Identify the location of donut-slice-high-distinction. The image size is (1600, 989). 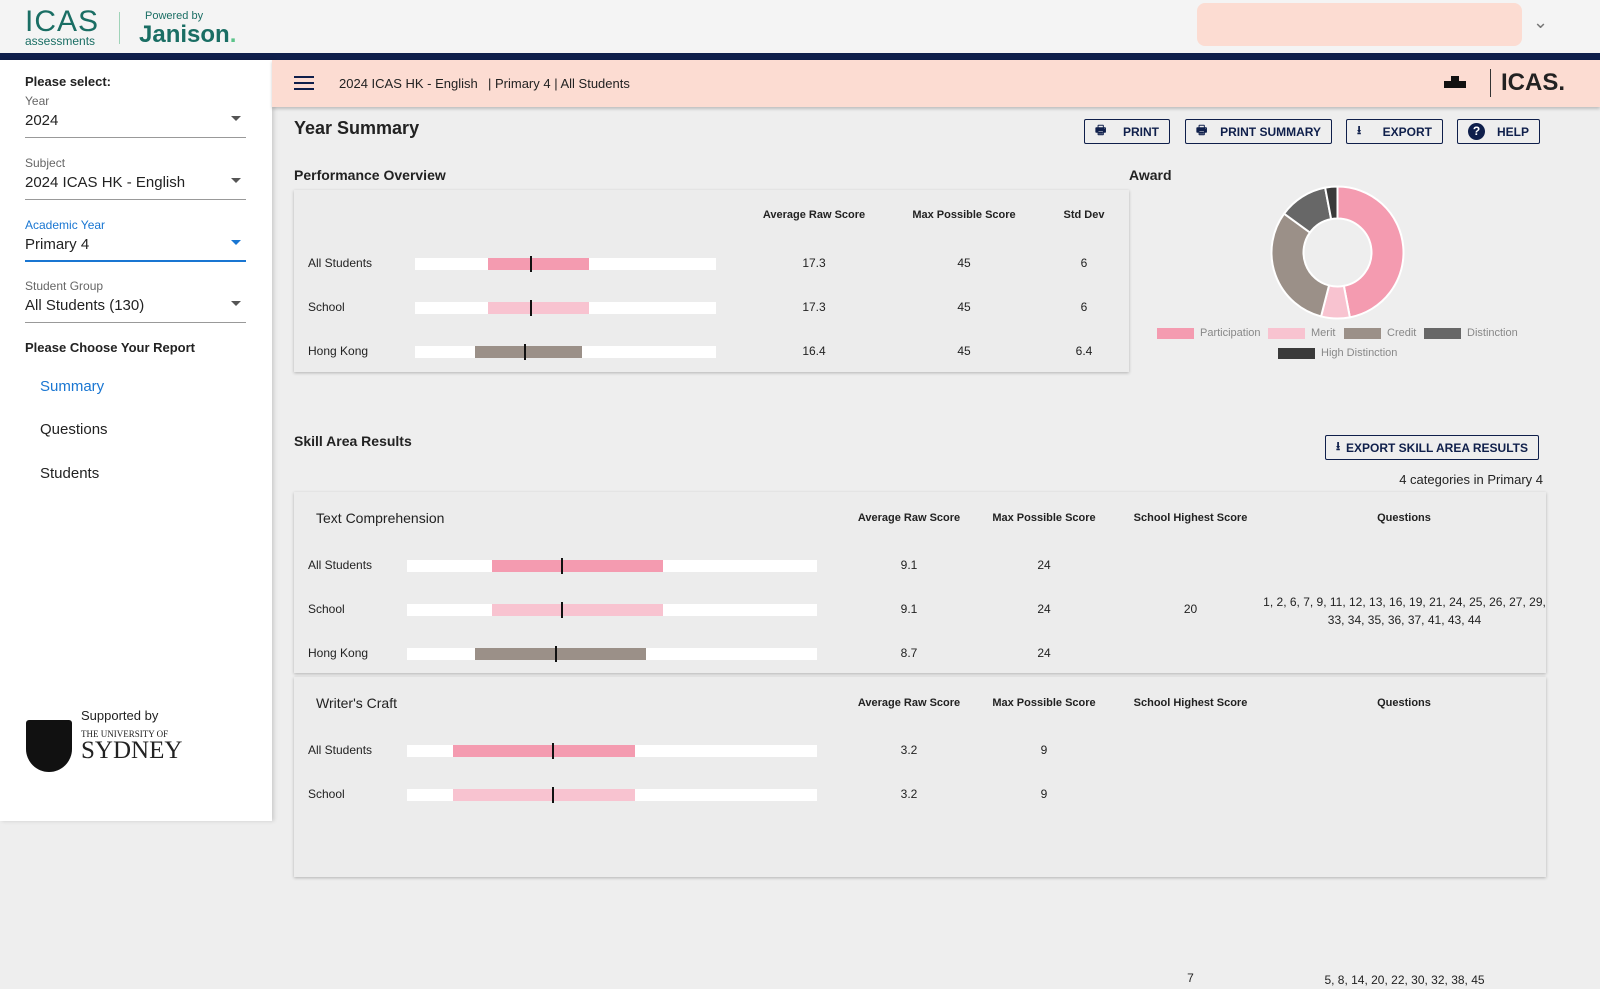
(1331, 203).